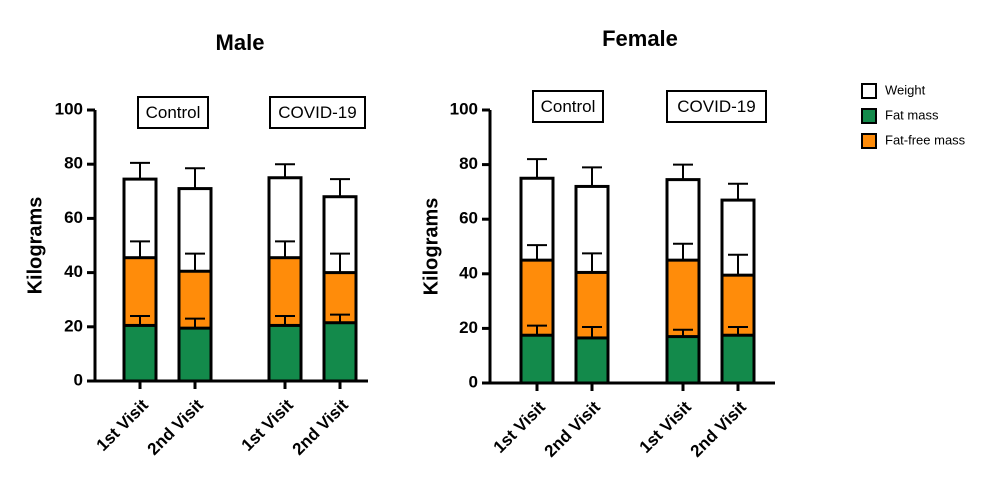  What do you see at coordinates (640, 38) in the screenshot?
I see `chart-title: Female` at bounding box center [640, 38].